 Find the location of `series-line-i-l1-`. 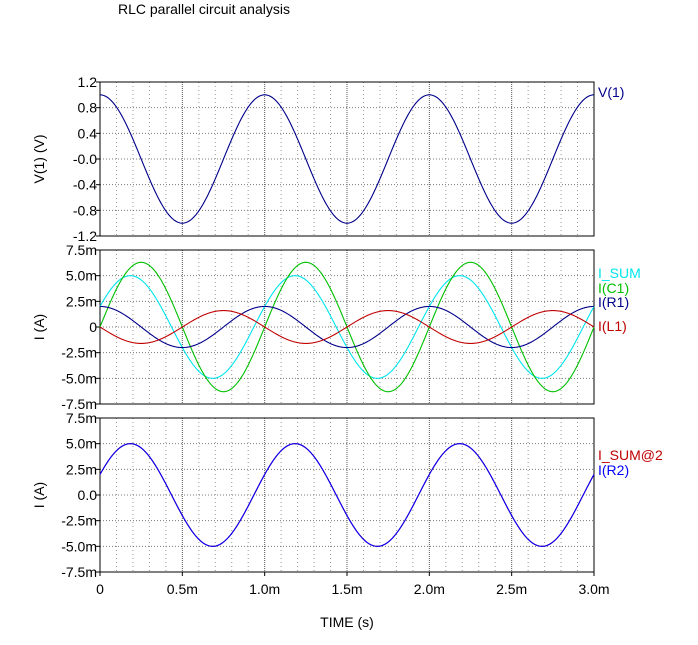

series-line-i-l1- is located at coordinates (347, 327).